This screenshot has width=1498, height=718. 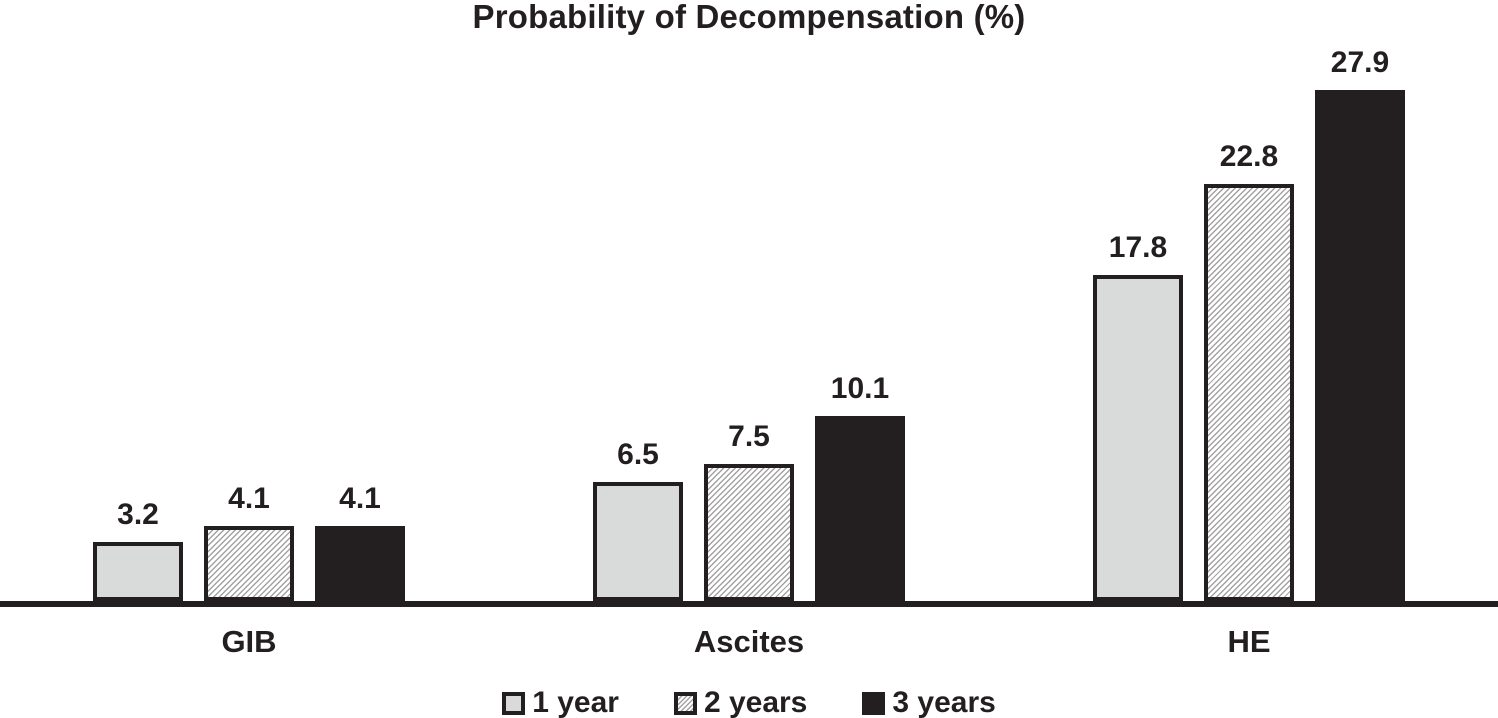 I want to click on barcol-ascites-1-year: 6.5, so click(x=638, y=519).